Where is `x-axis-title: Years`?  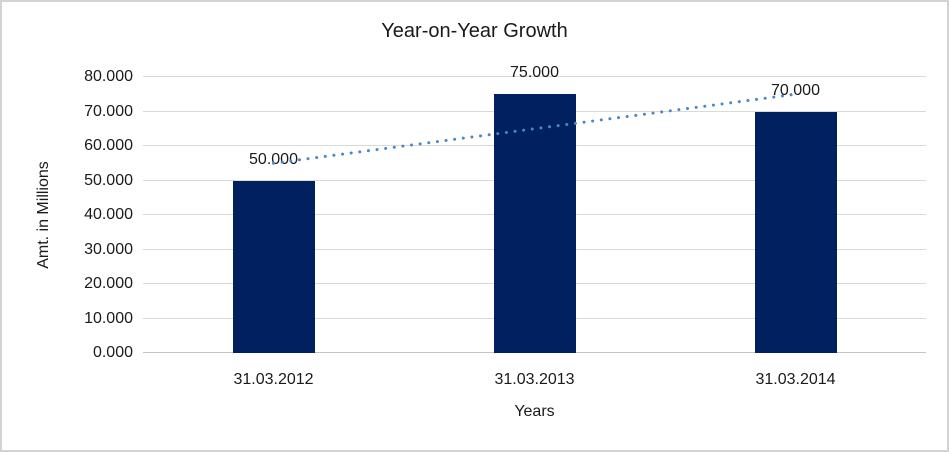
x-axis-title: Years is located at coordinates (534, 411).